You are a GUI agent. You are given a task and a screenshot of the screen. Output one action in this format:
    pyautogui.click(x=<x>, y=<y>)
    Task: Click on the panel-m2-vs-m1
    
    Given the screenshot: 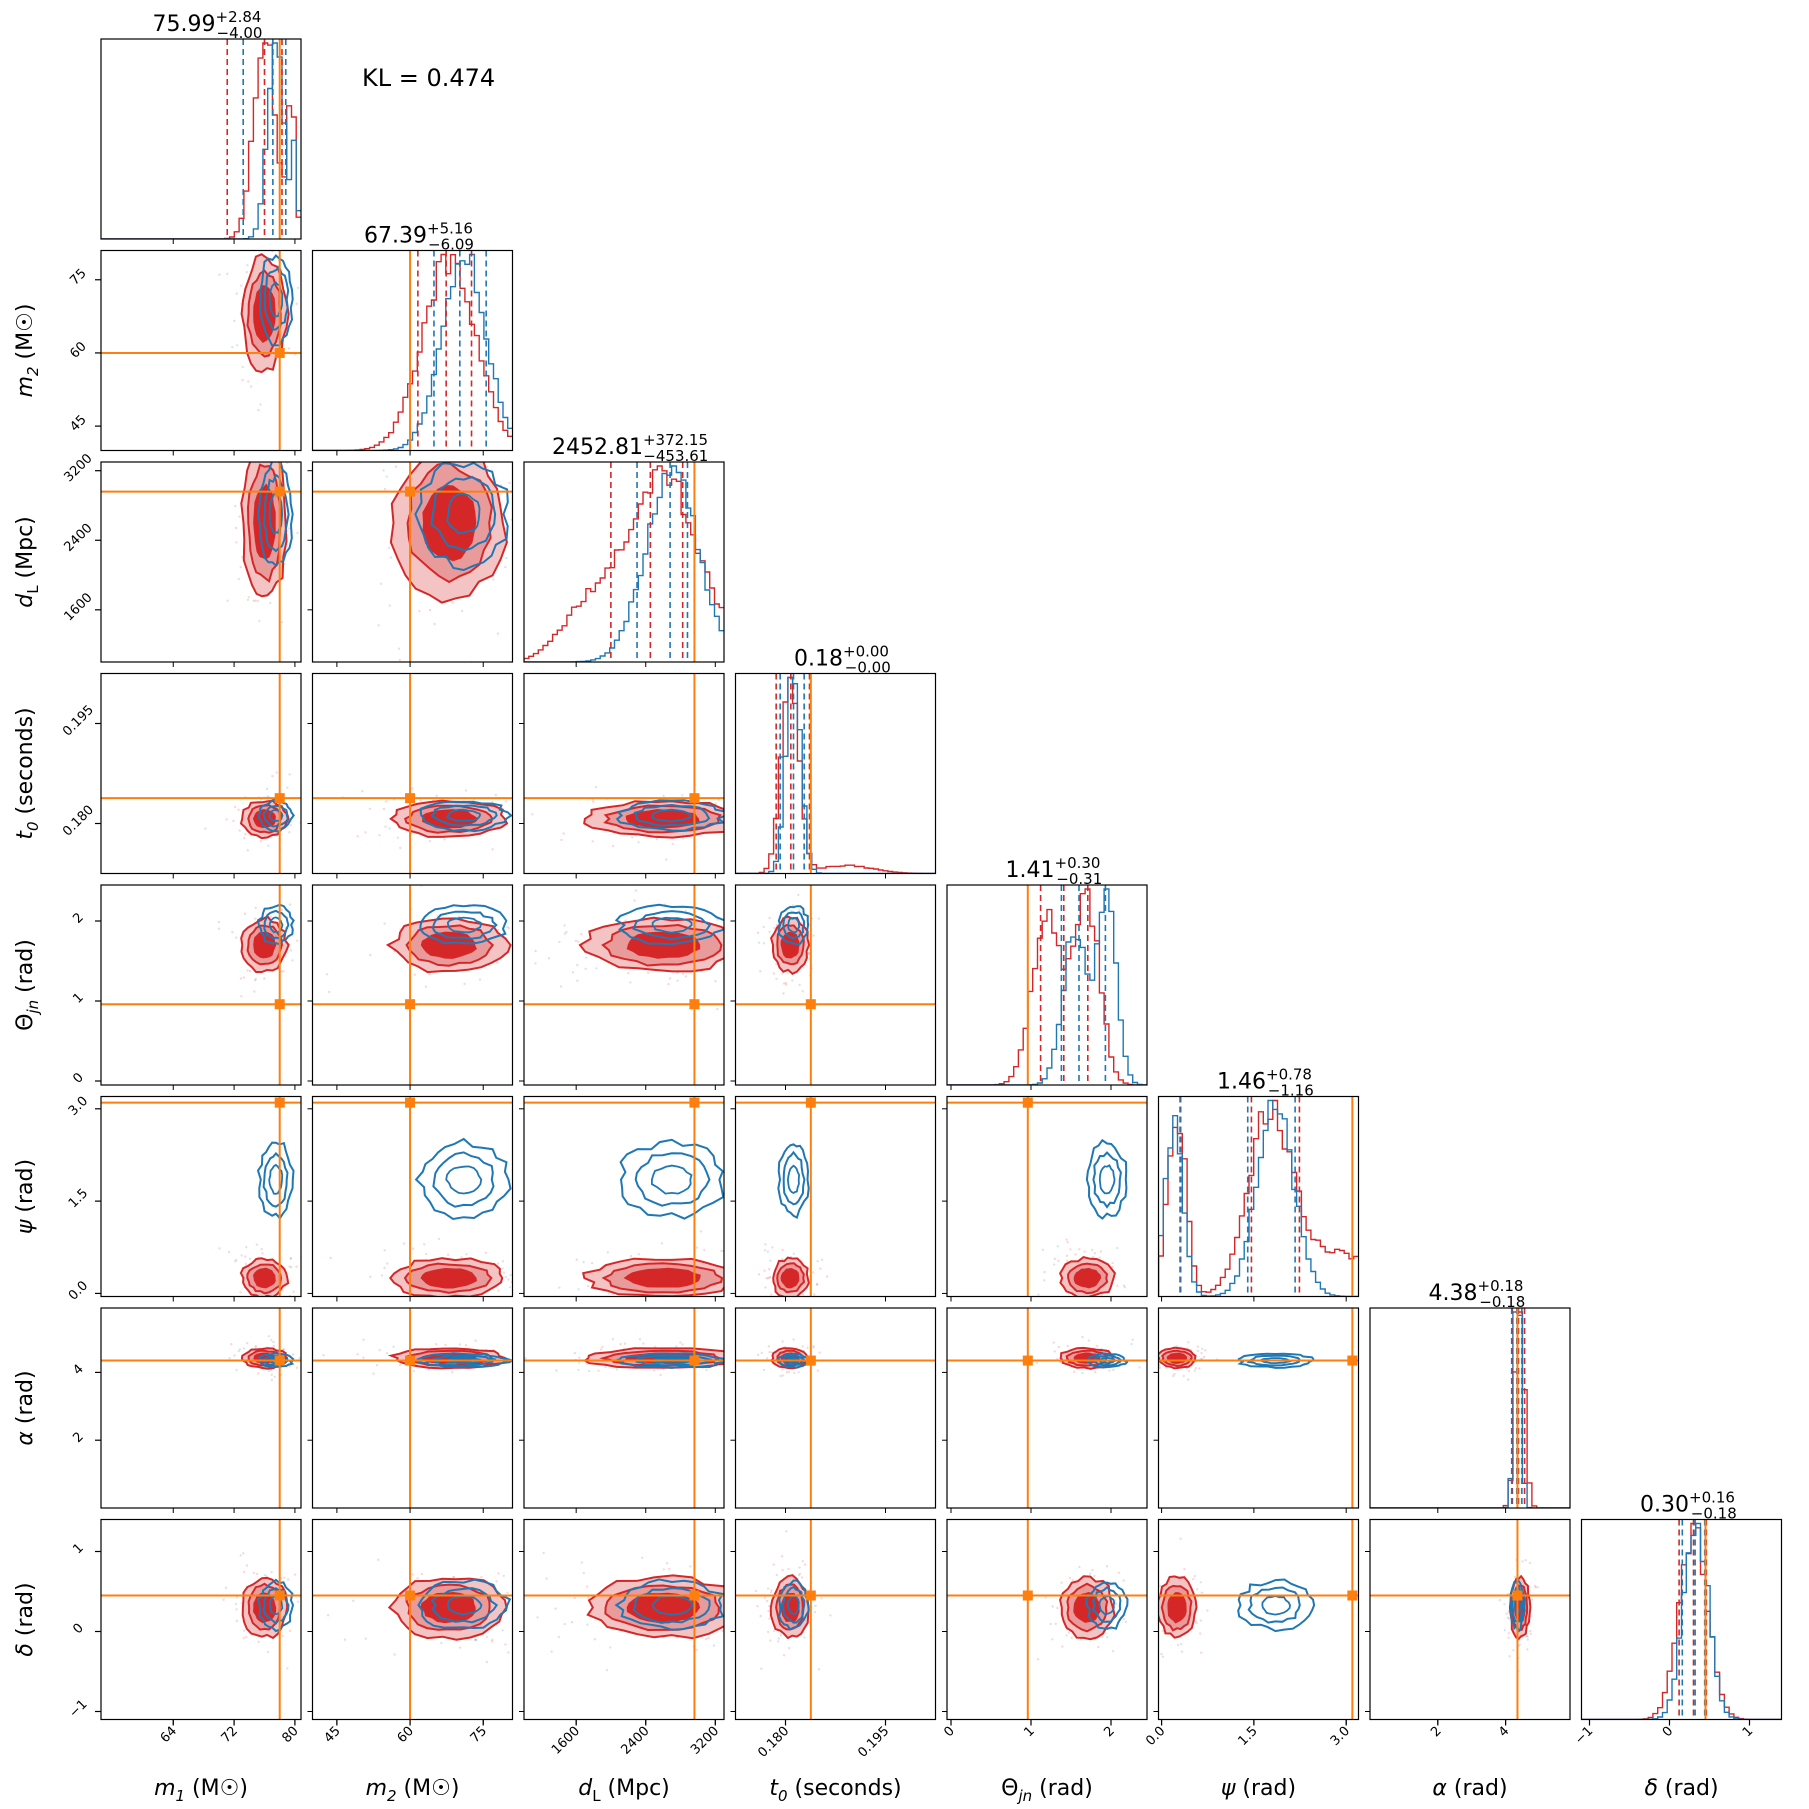 What is the action you would take?
    pyautogui.click(x=201, y=350)
    